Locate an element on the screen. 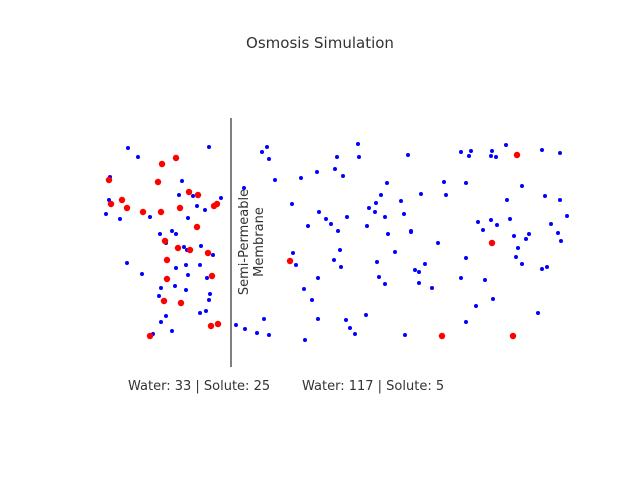  membrane-label-line2: Membrane is located at coordinates (259, 242).